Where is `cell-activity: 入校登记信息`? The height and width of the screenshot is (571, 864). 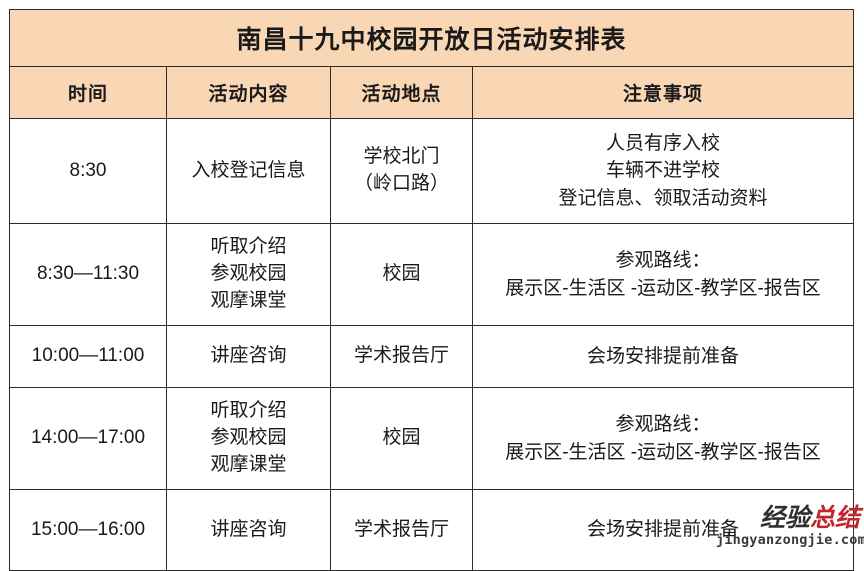
cell-activity: 入校登记信息 is located at coordinates (248, 171).